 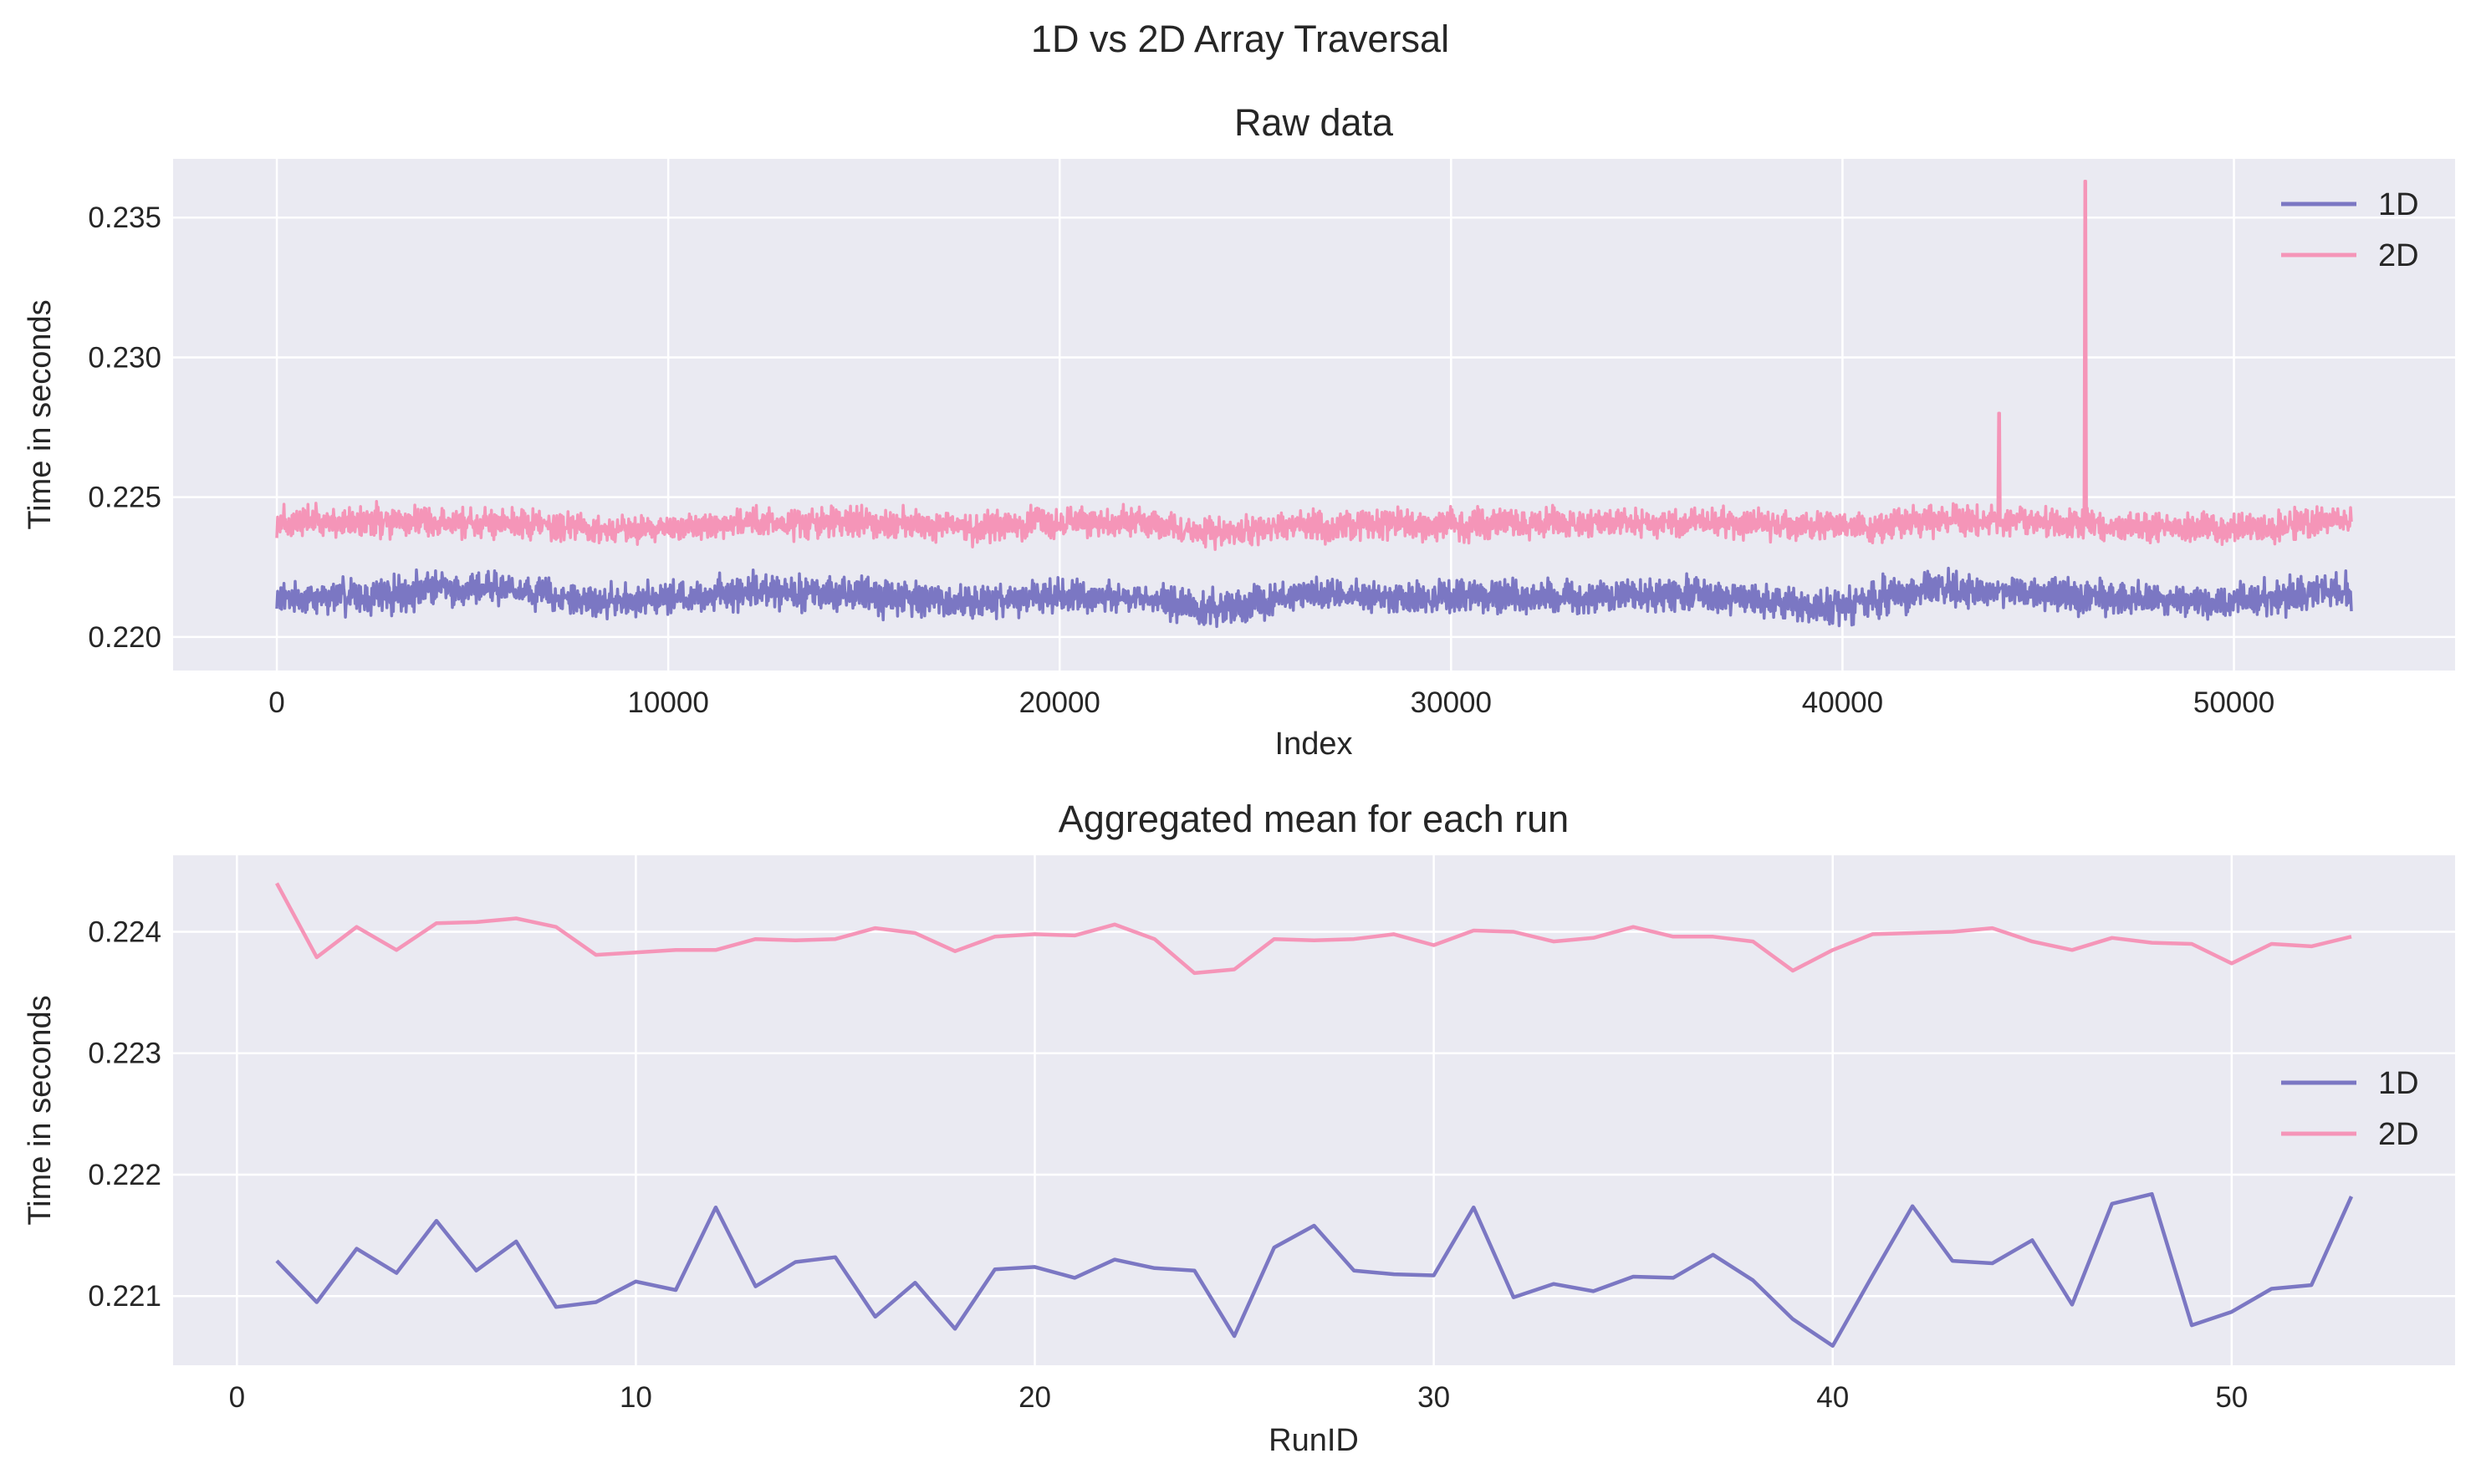 I want to click on aggregated-x-tick-label: 30, so click(x=1433, y=1397).